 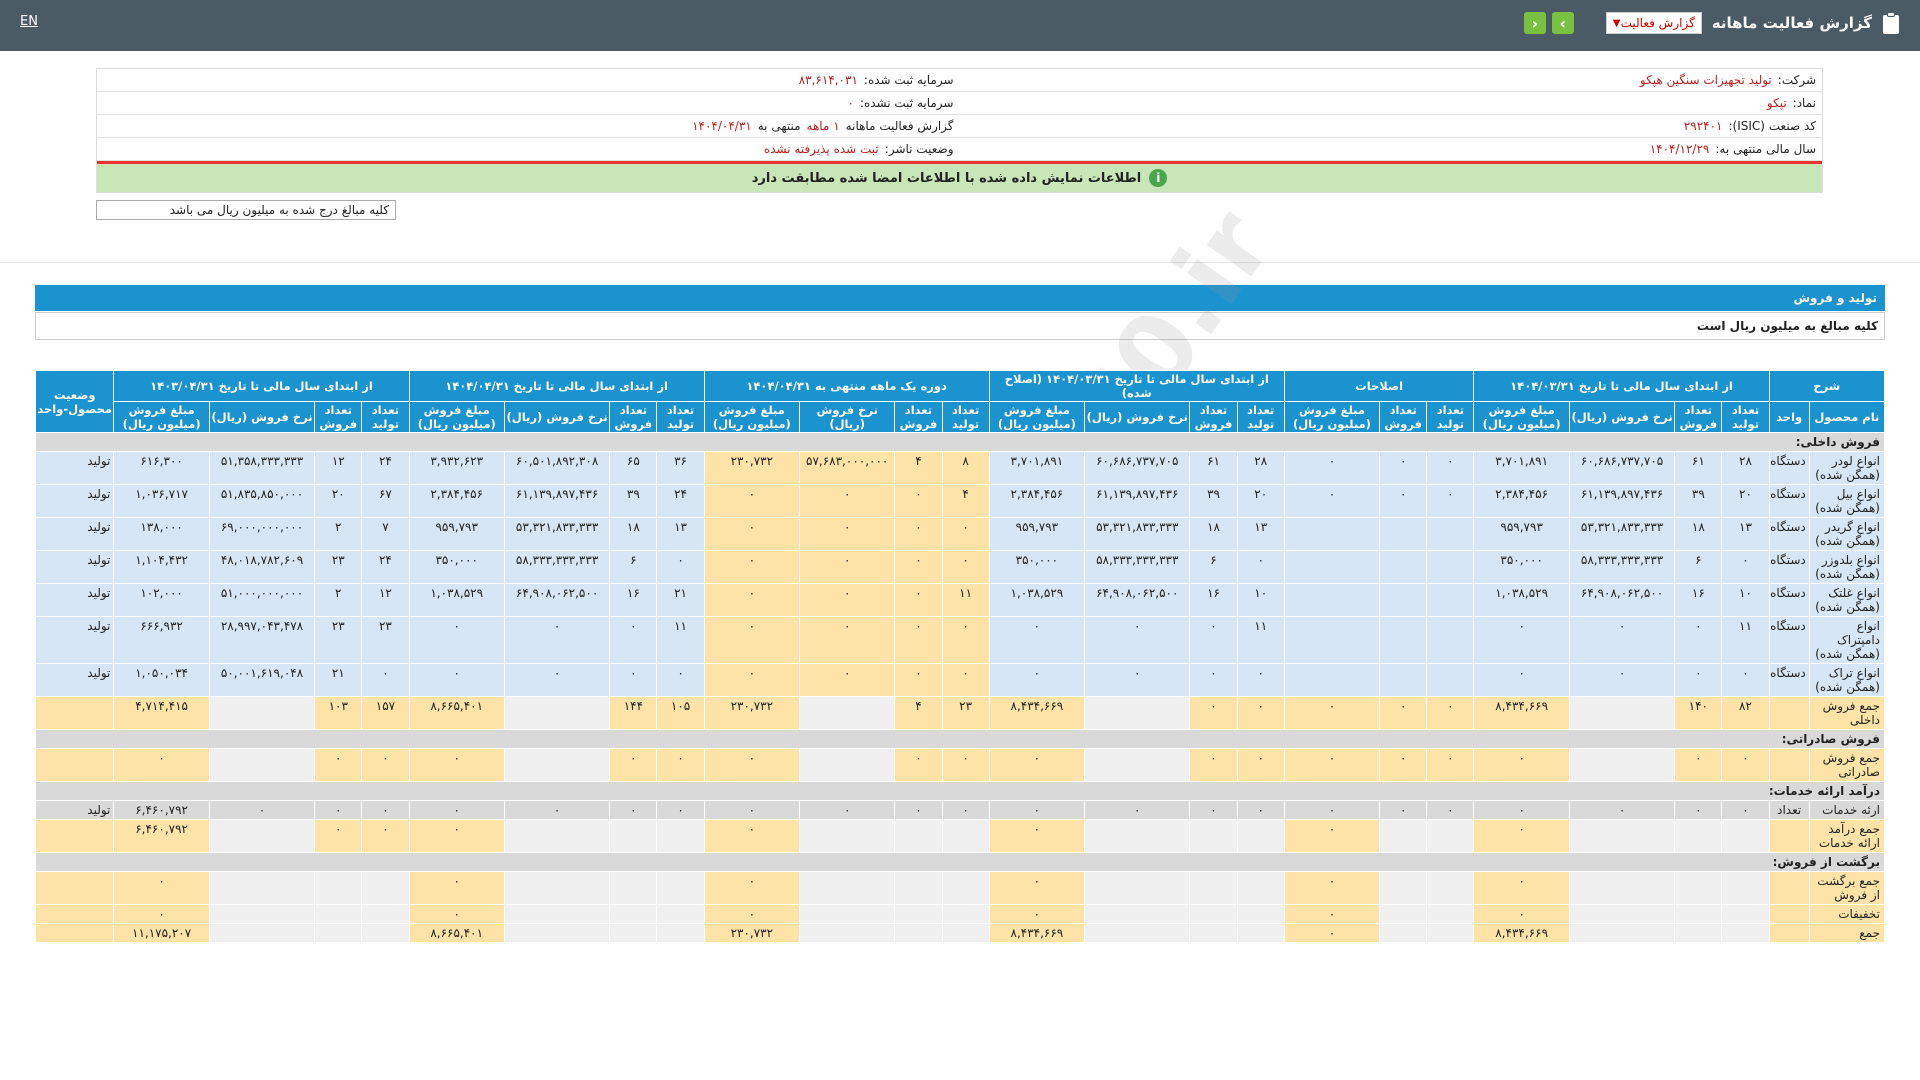 What do you see at coordinates (752, 468) in the screenshot?
I see `table-cell: ۲۳۰,۷۳۲` at bounding box center [752, 468].